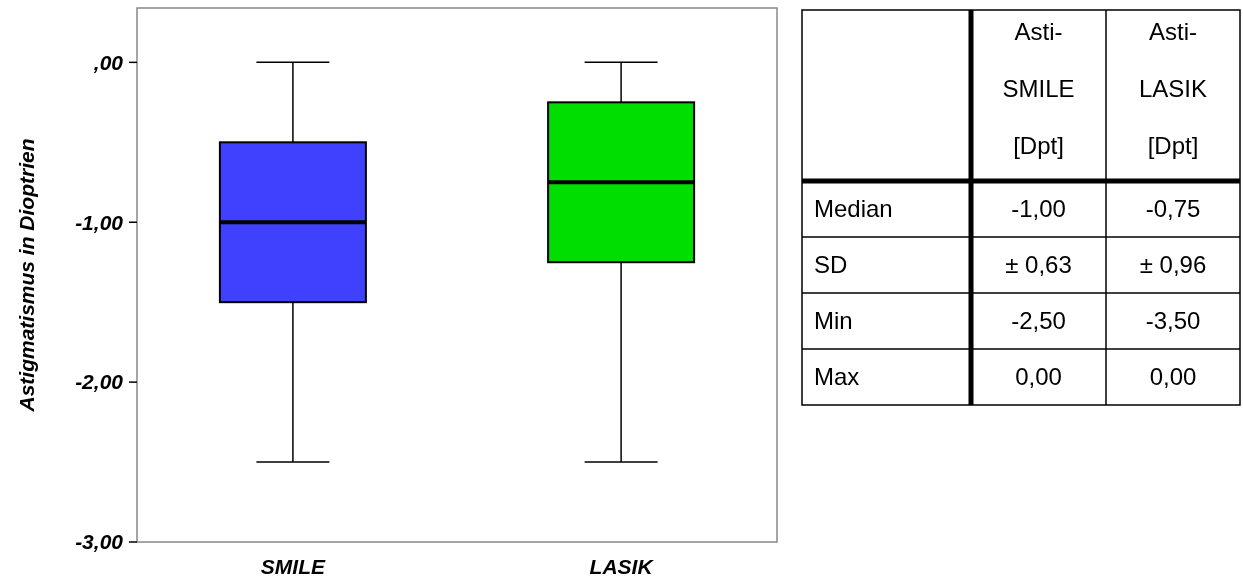 The image size is (1243, 582). I want to click on y-tick-label: -1,00, so click(99, 222).